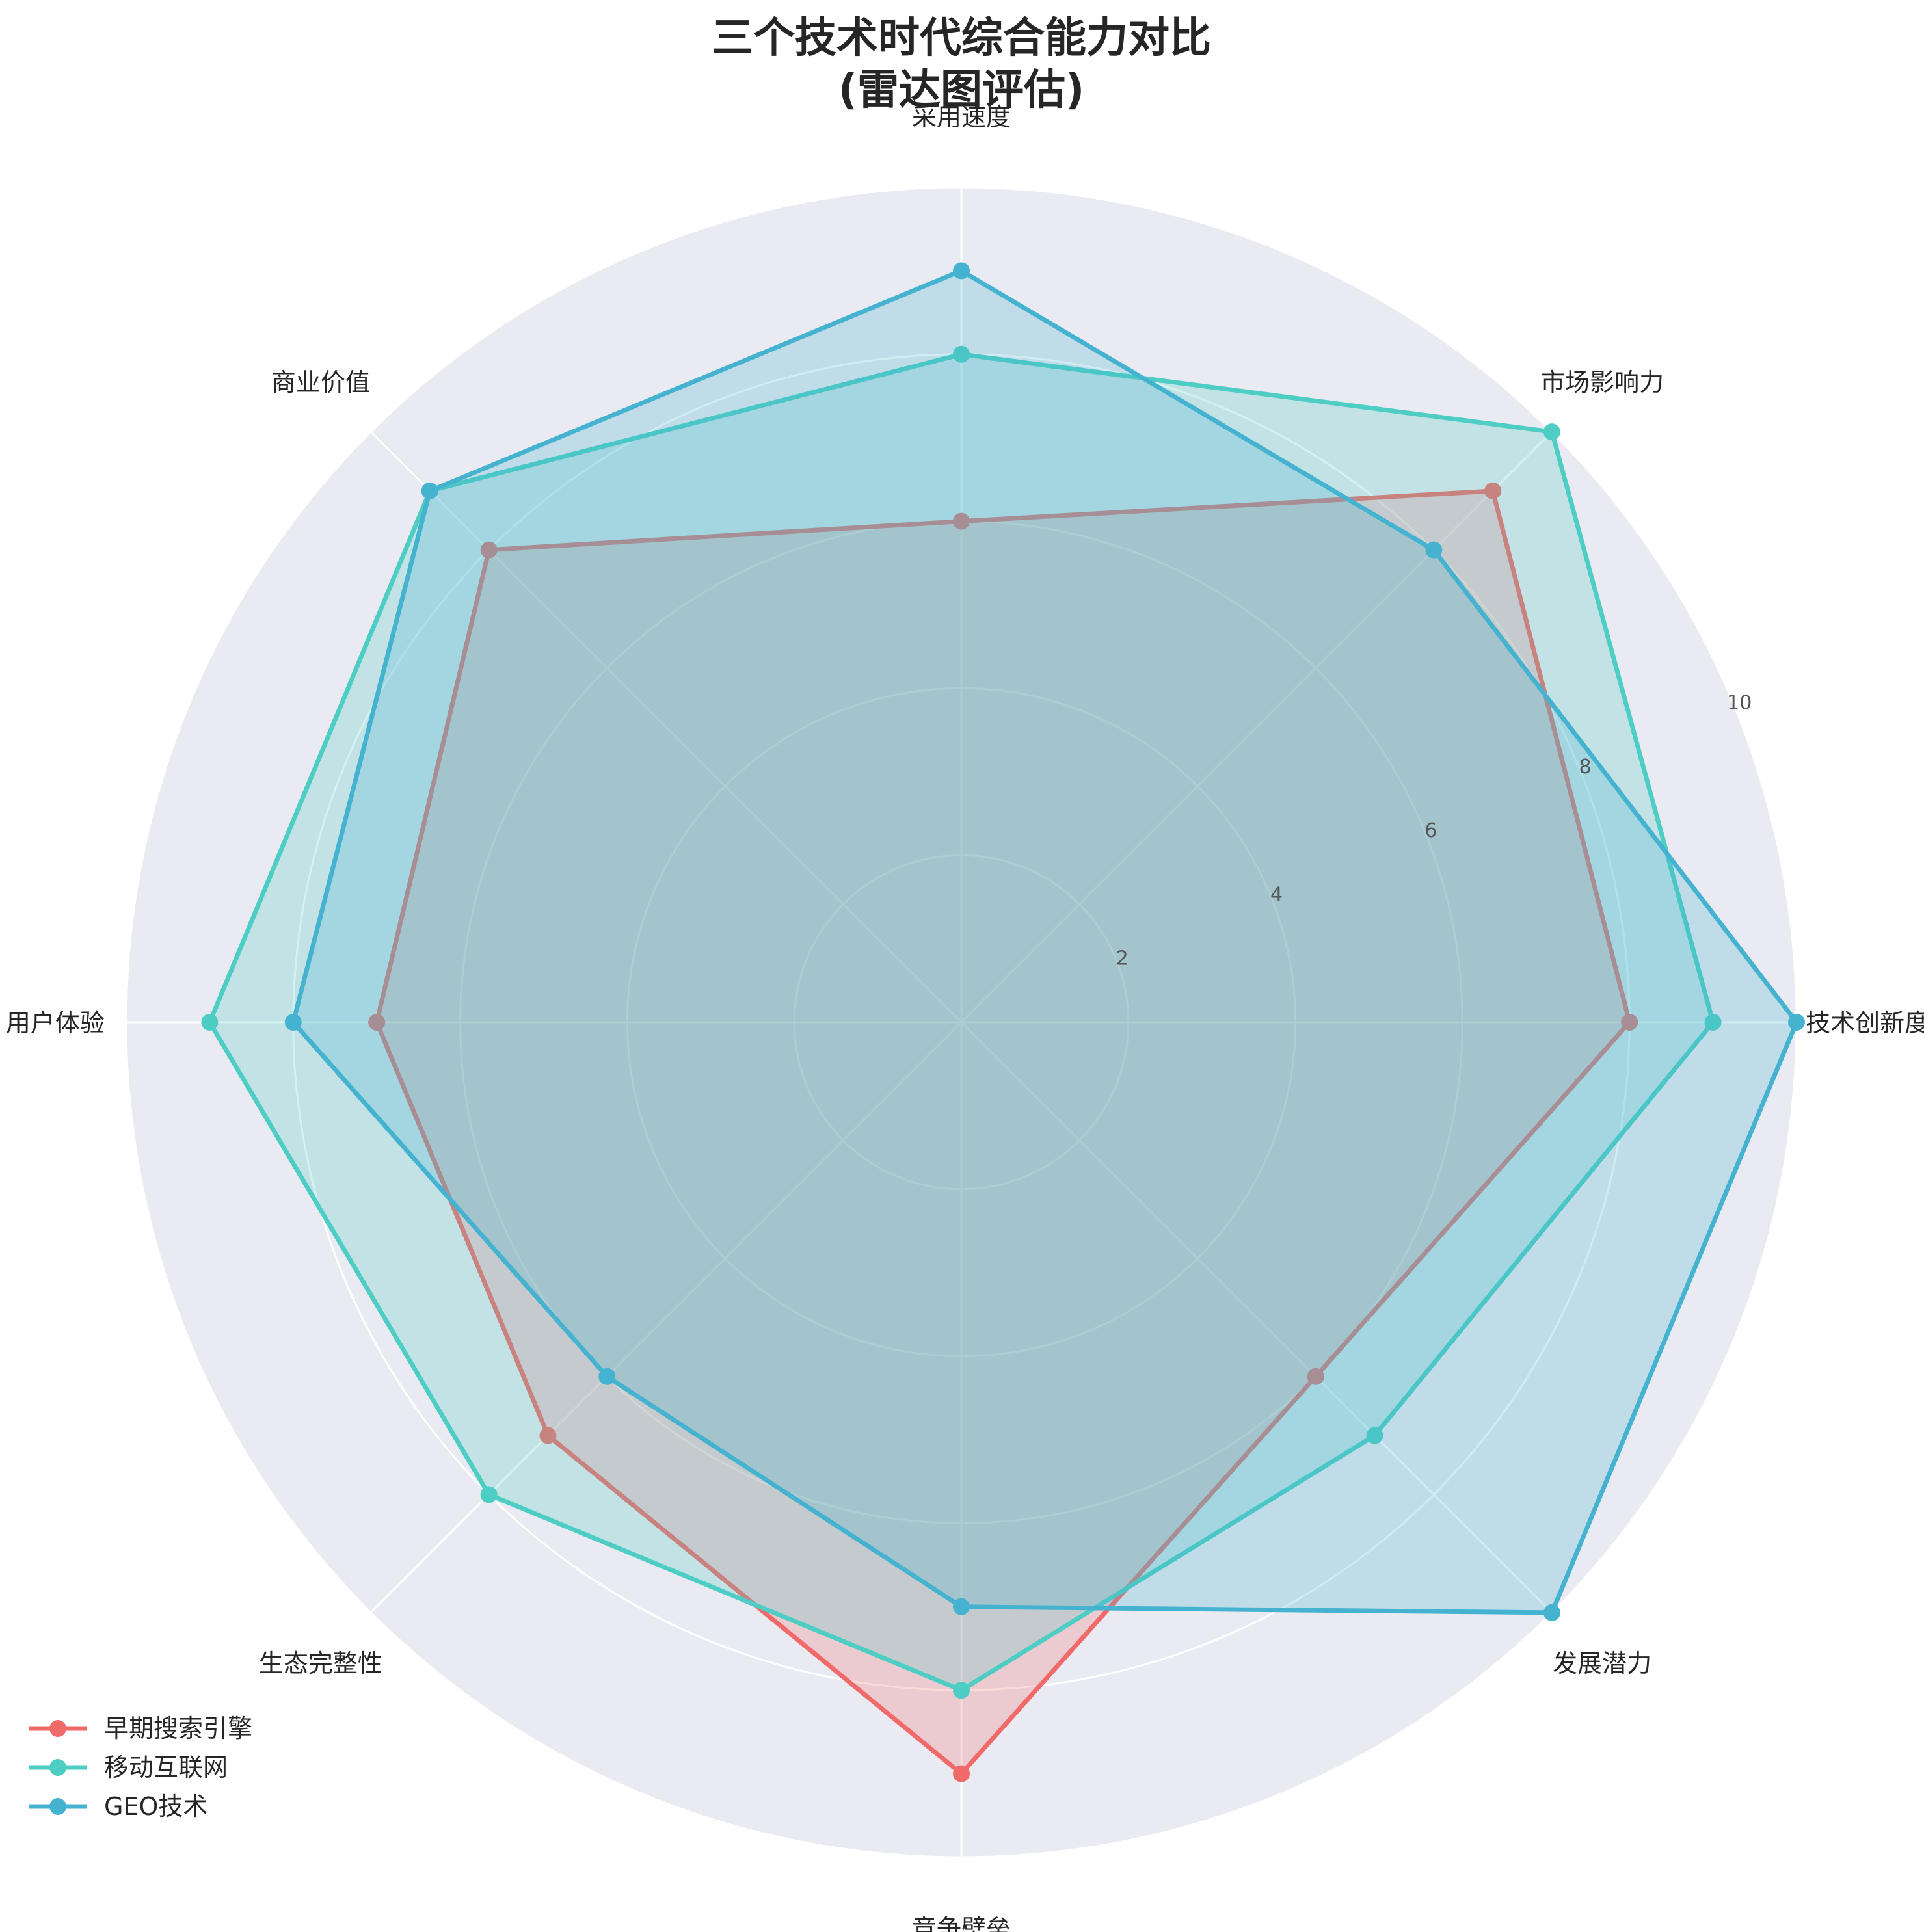  Describe the element at coordinates (55, 1023) in the screenshot. I see `axis-label-4: 用户体验` at that location.